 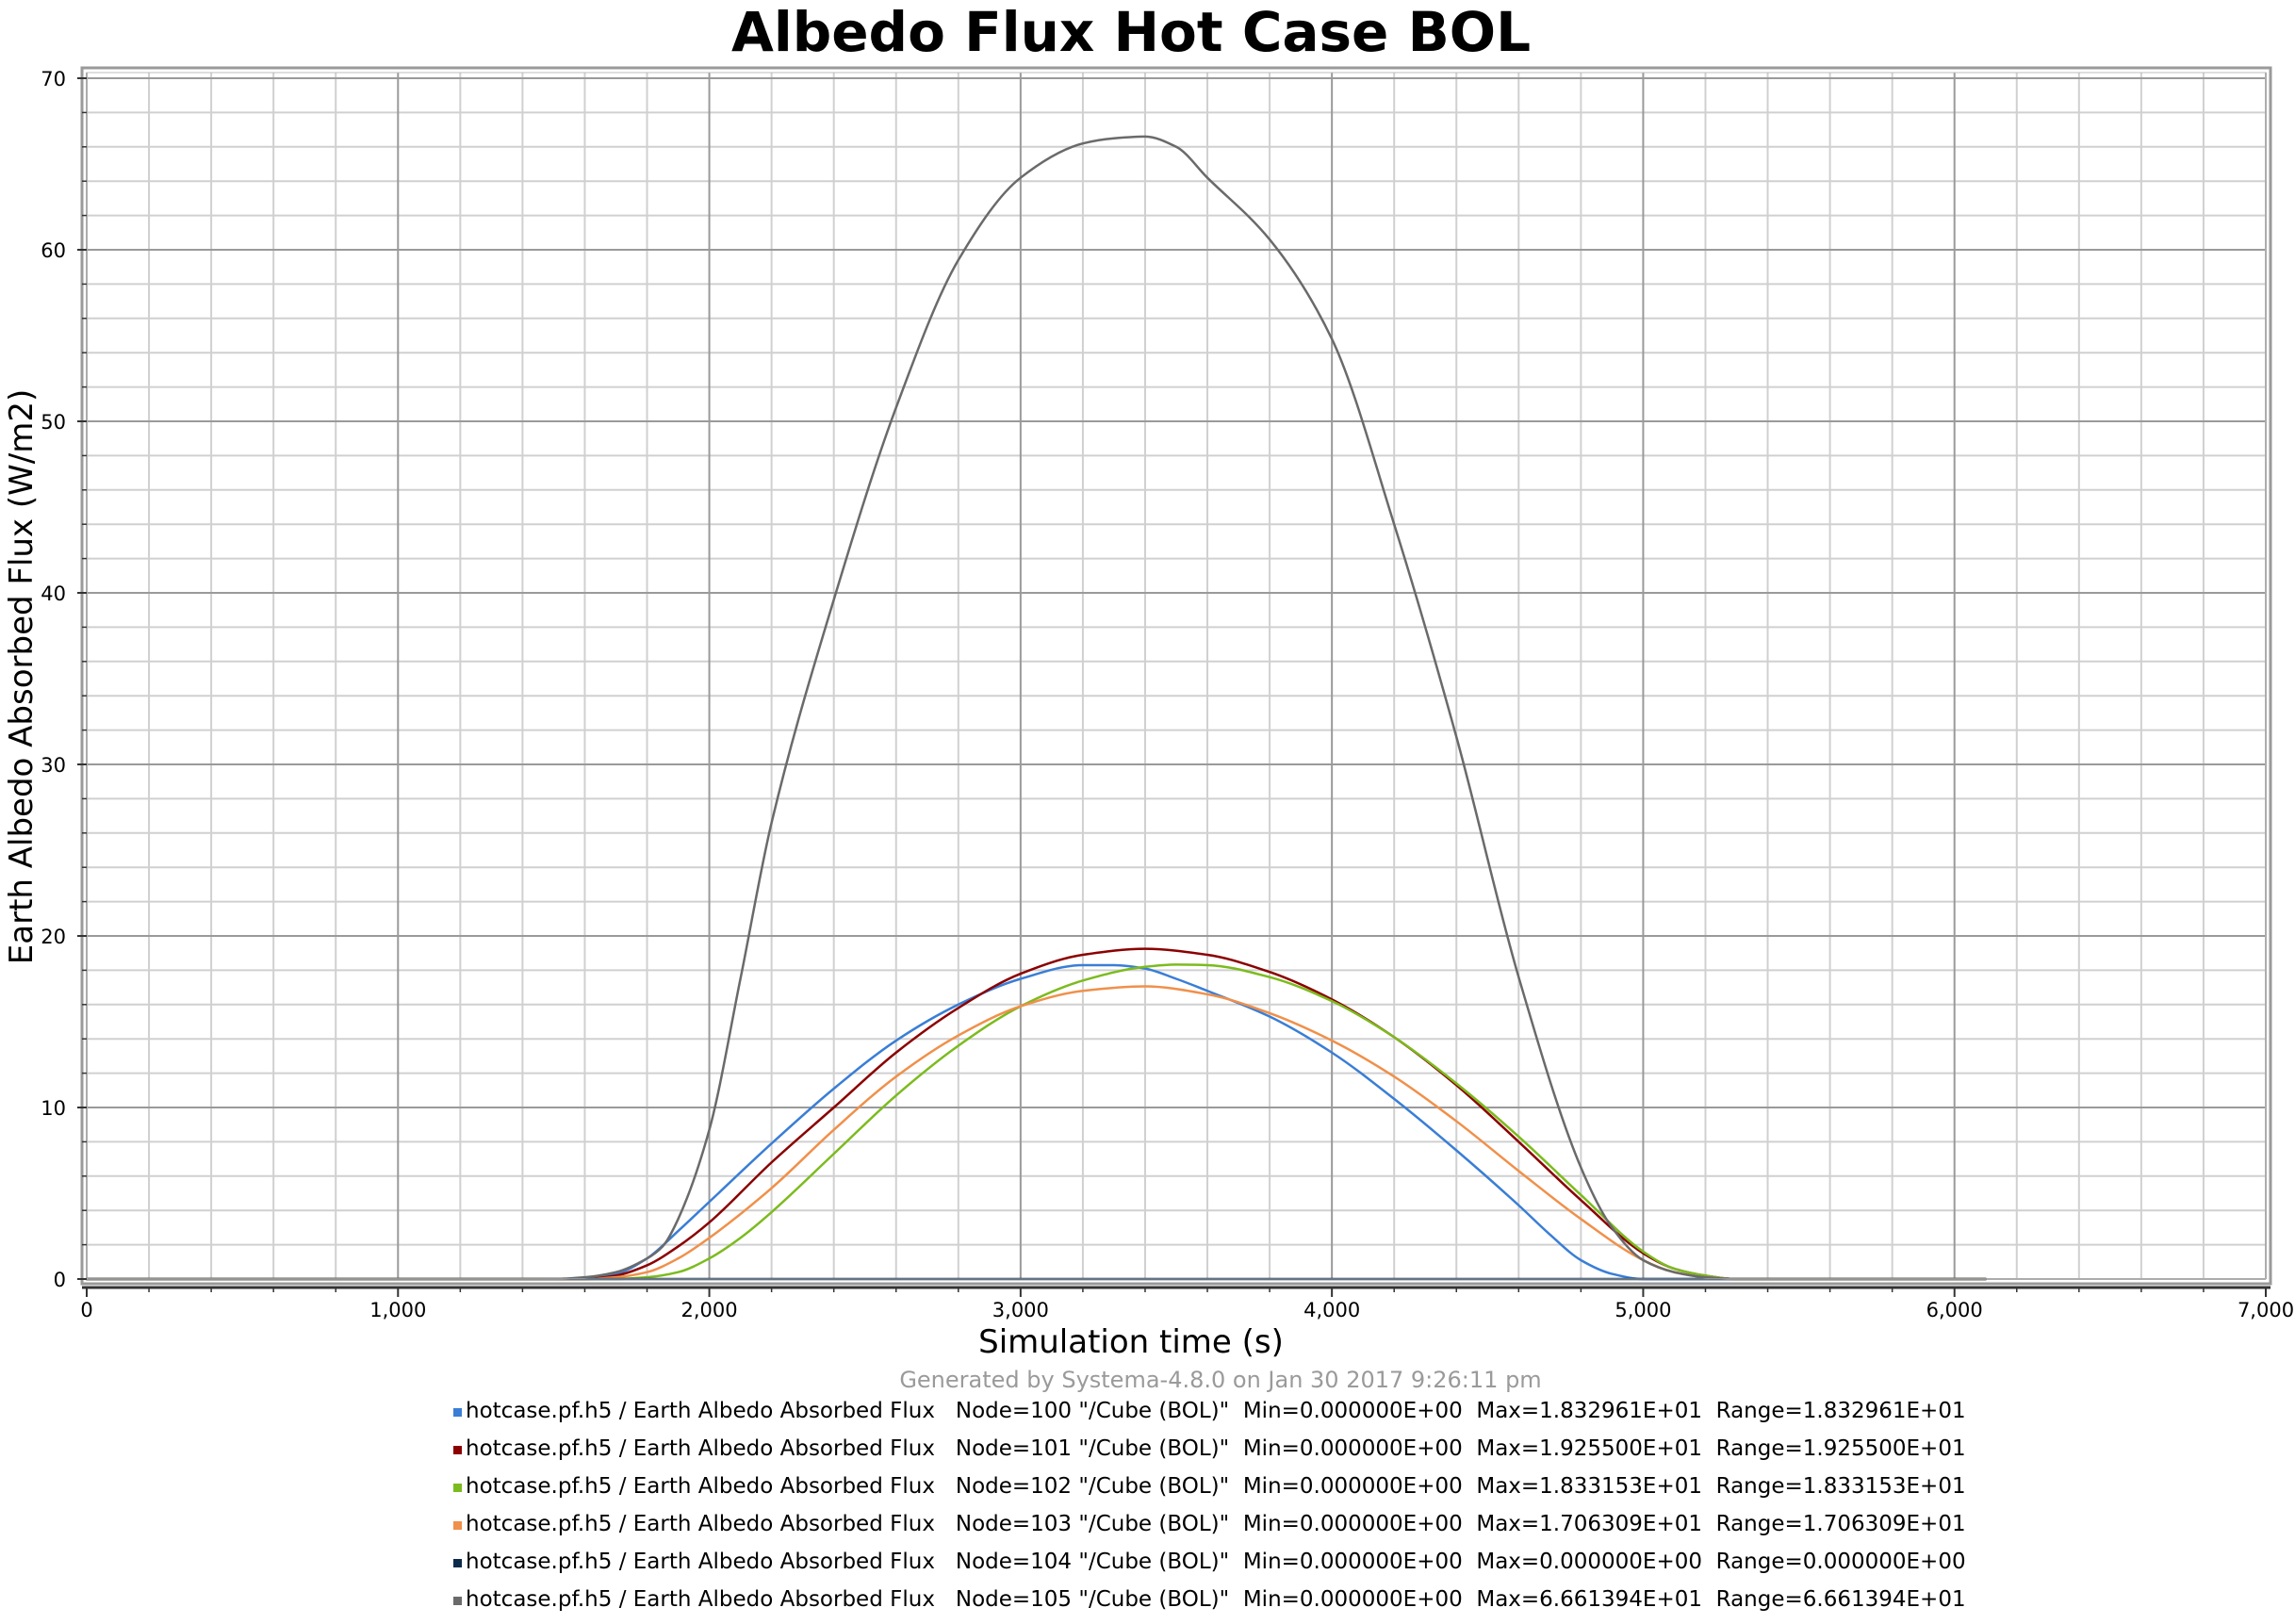 I want to click on y-tick-label: 30, so click(x=53, y=765).